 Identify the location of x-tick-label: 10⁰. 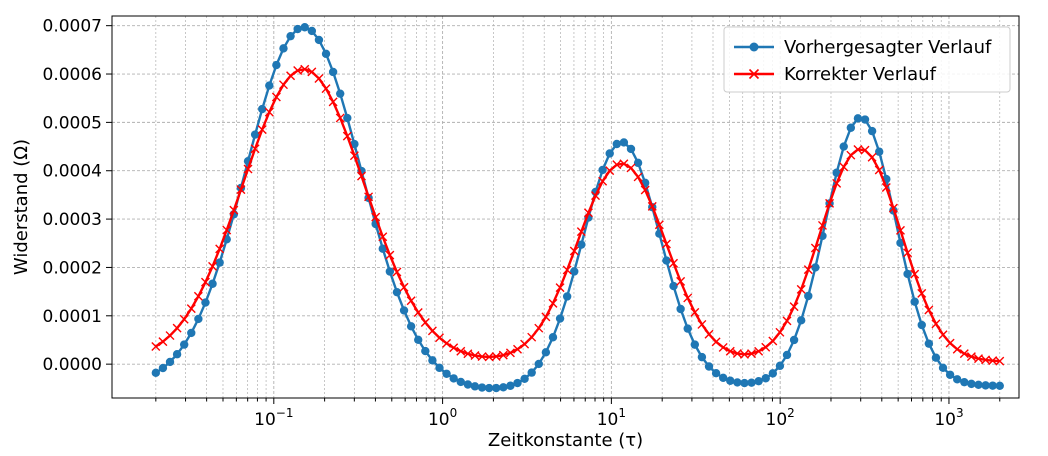
(442, 418).